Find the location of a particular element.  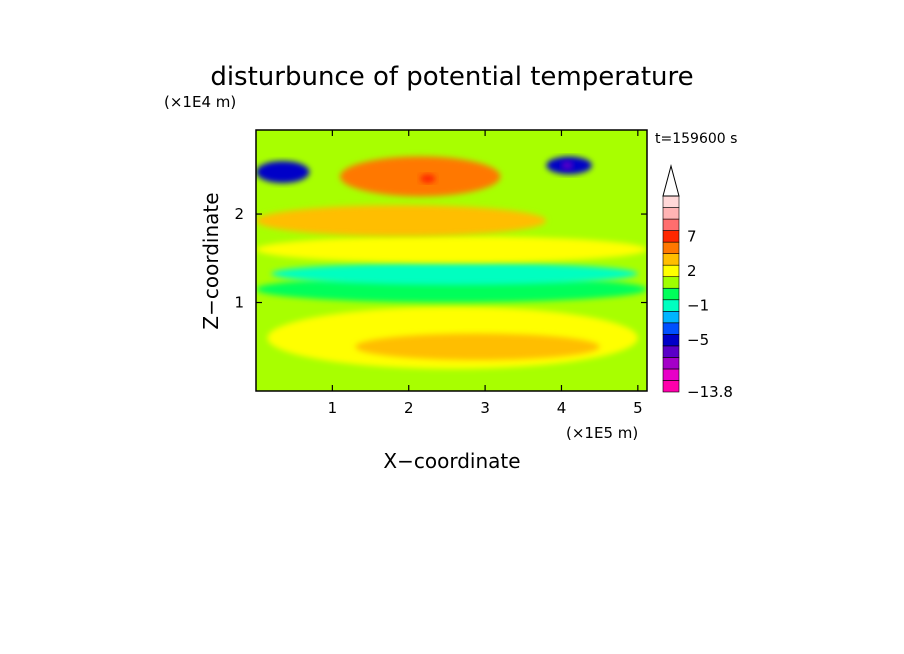

field-lower-orange-band is located at coordinates (477, 347).